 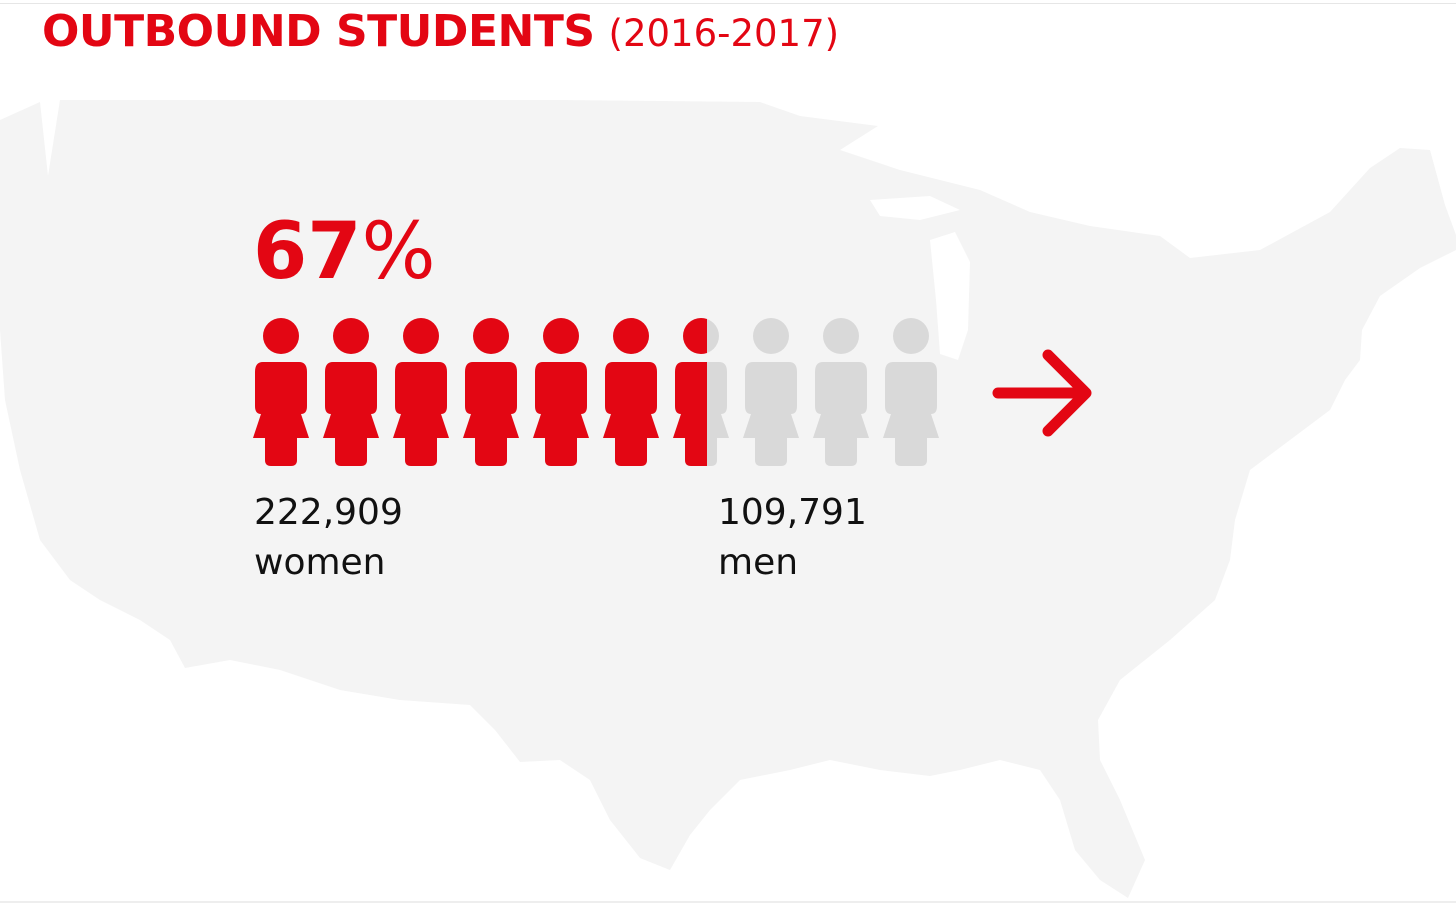 What do you see at coordinates (792, 512) in the screenshot?
I see `men-count: 109,791` at bounding box center [792, 512].